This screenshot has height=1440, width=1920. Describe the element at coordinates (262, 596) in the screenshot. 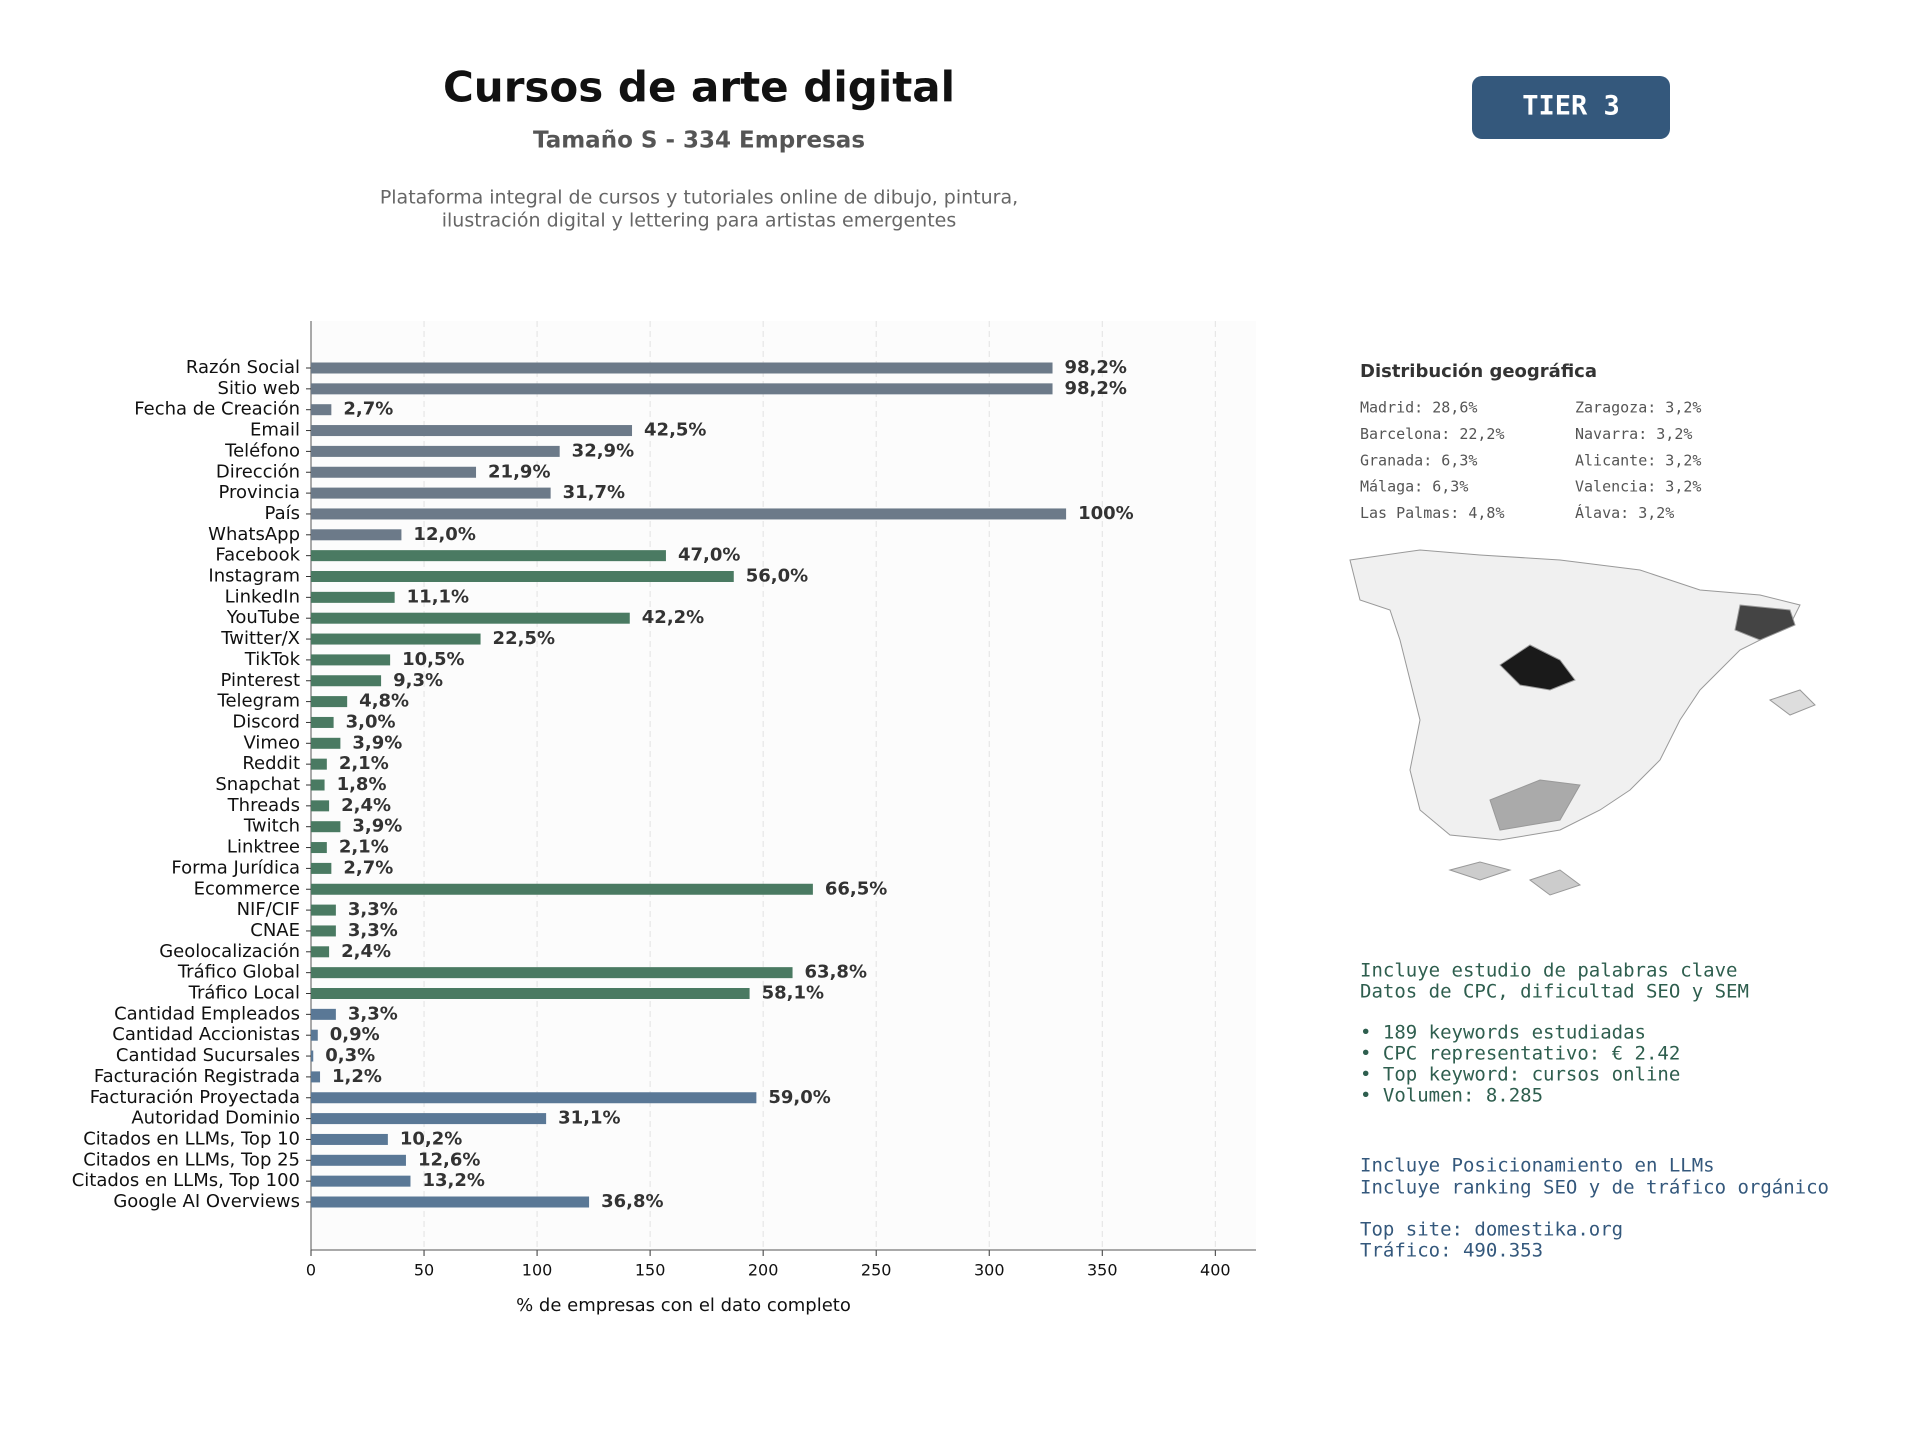

I see `y-tick-label: LinkedIn` at that location.